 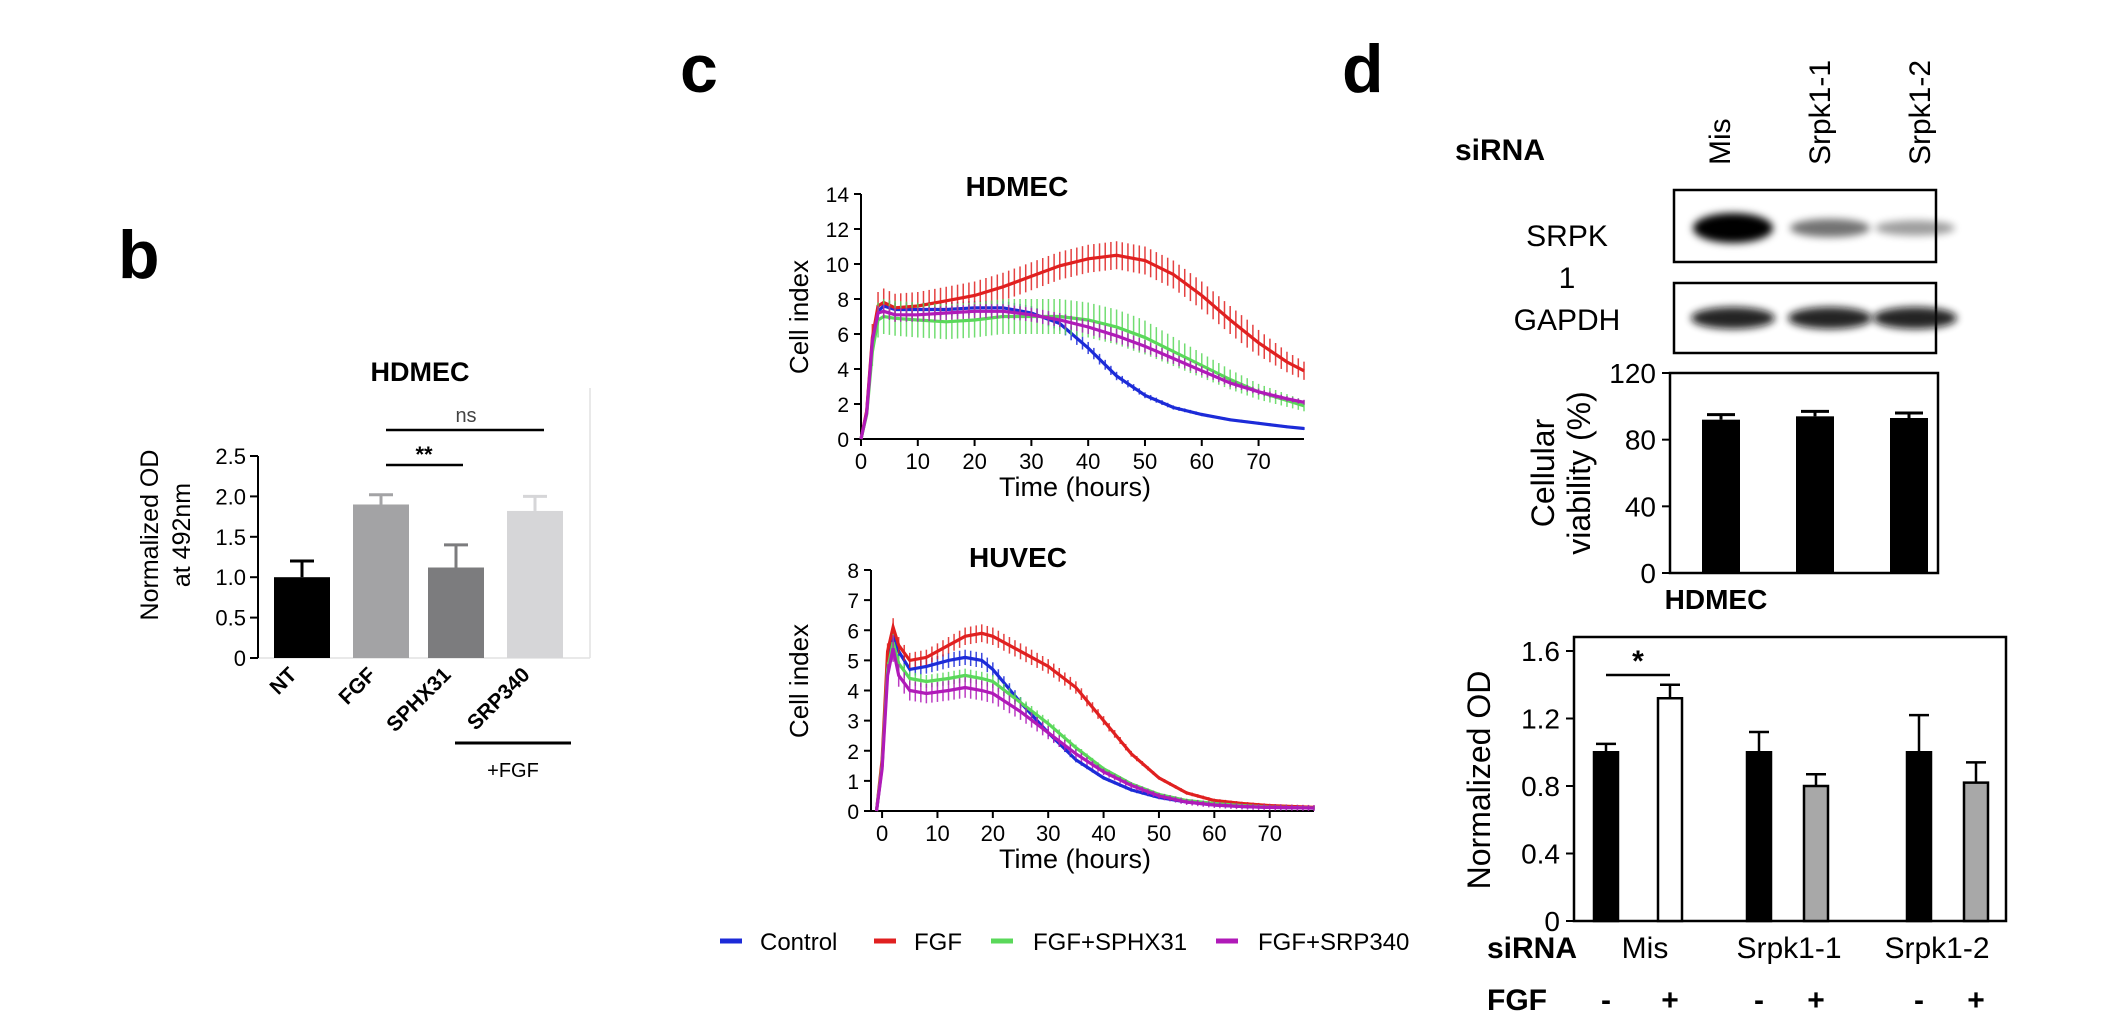 I want to click on c-top-y-tick-label: 12, so click(x=837, y=230).